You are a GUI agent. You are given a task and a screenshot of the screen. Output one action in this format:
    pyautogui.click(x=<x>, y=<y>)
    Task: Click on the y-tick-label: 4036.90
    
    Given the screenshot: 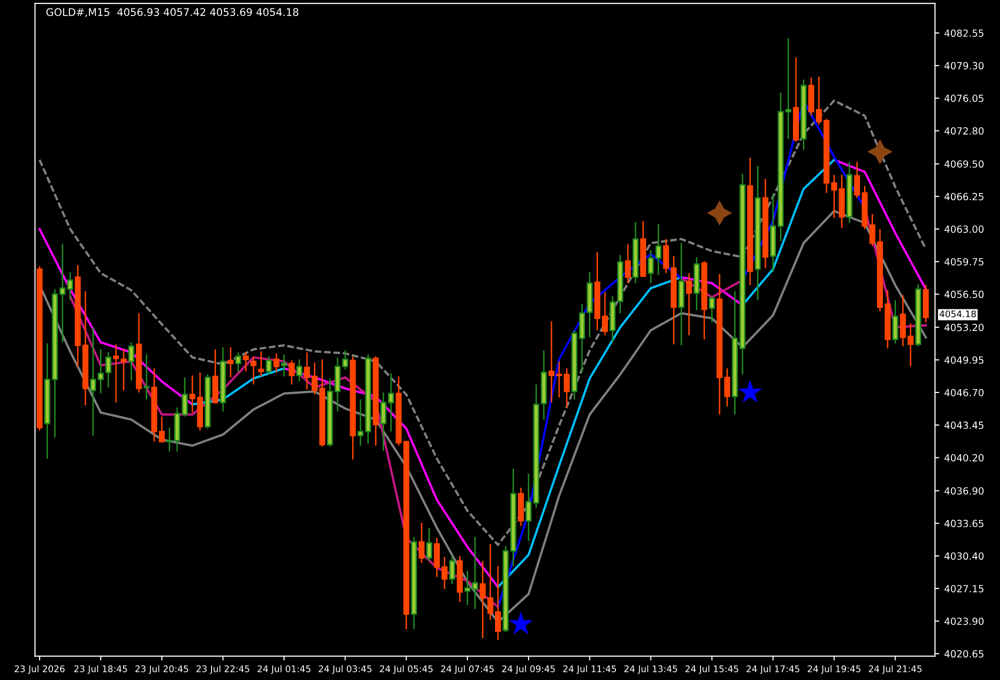 What is the action you would take?
    pyautogui.click(x=964, y=491)
    